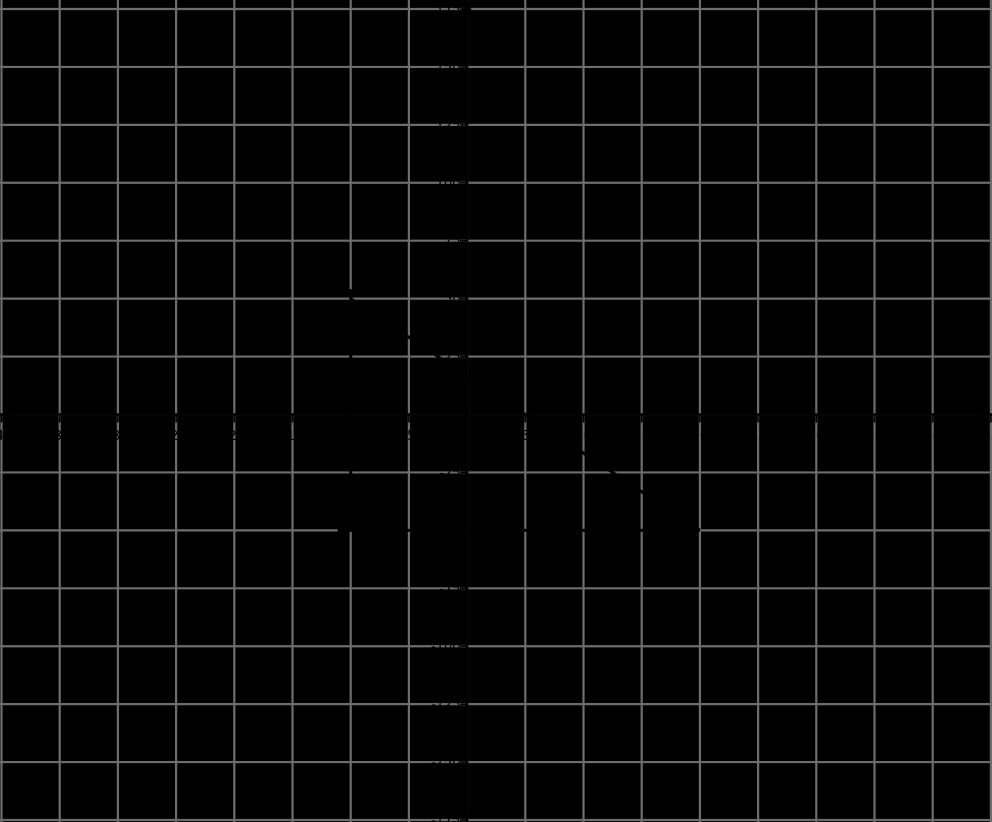  What do you see at coordinates (874, 436) in the screenshot?
I see `x-tick-label: 35` at bounding box center [874, 436].